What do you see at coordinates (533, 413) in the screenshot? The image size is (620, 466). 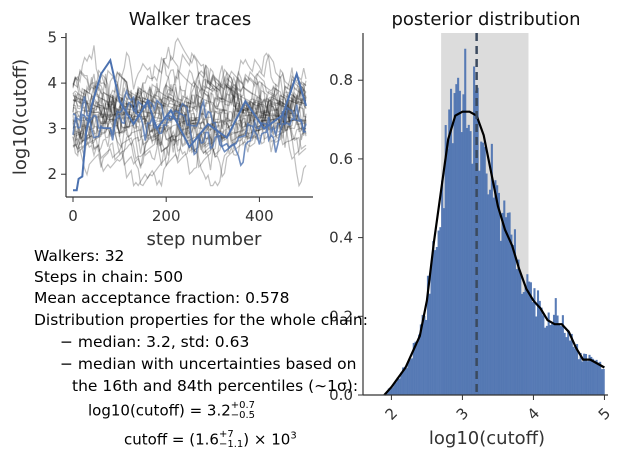 I see `posterior-x-tick-label: 4` at bounding box center [533, 413].